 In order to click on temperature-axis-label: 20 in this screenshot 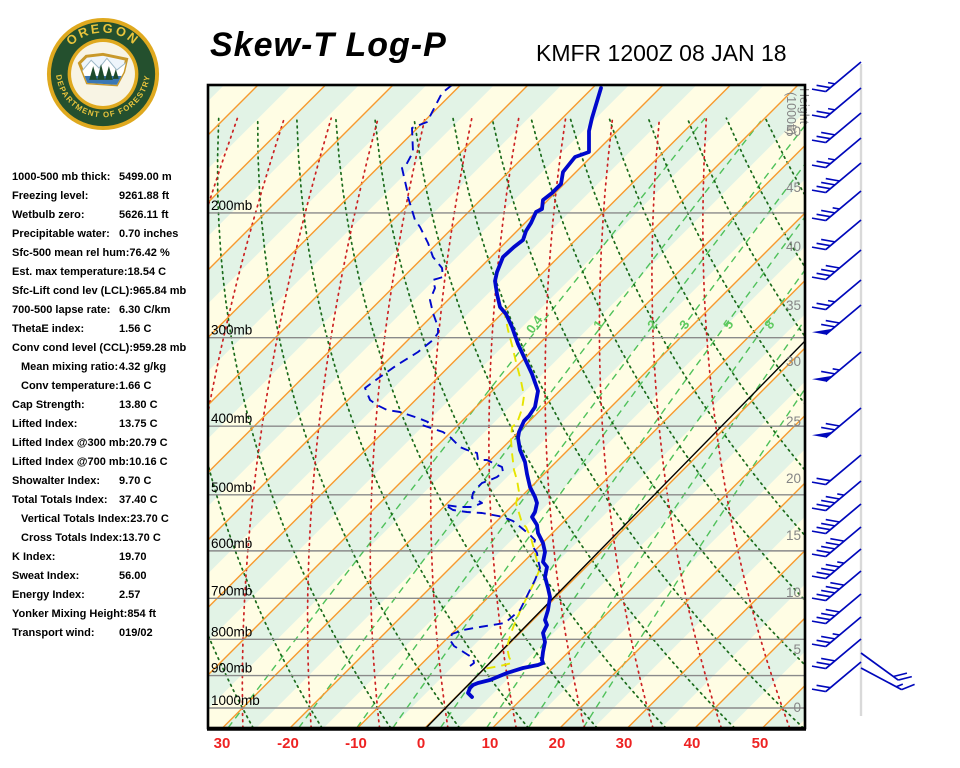, I will do `click(557, 743)`.